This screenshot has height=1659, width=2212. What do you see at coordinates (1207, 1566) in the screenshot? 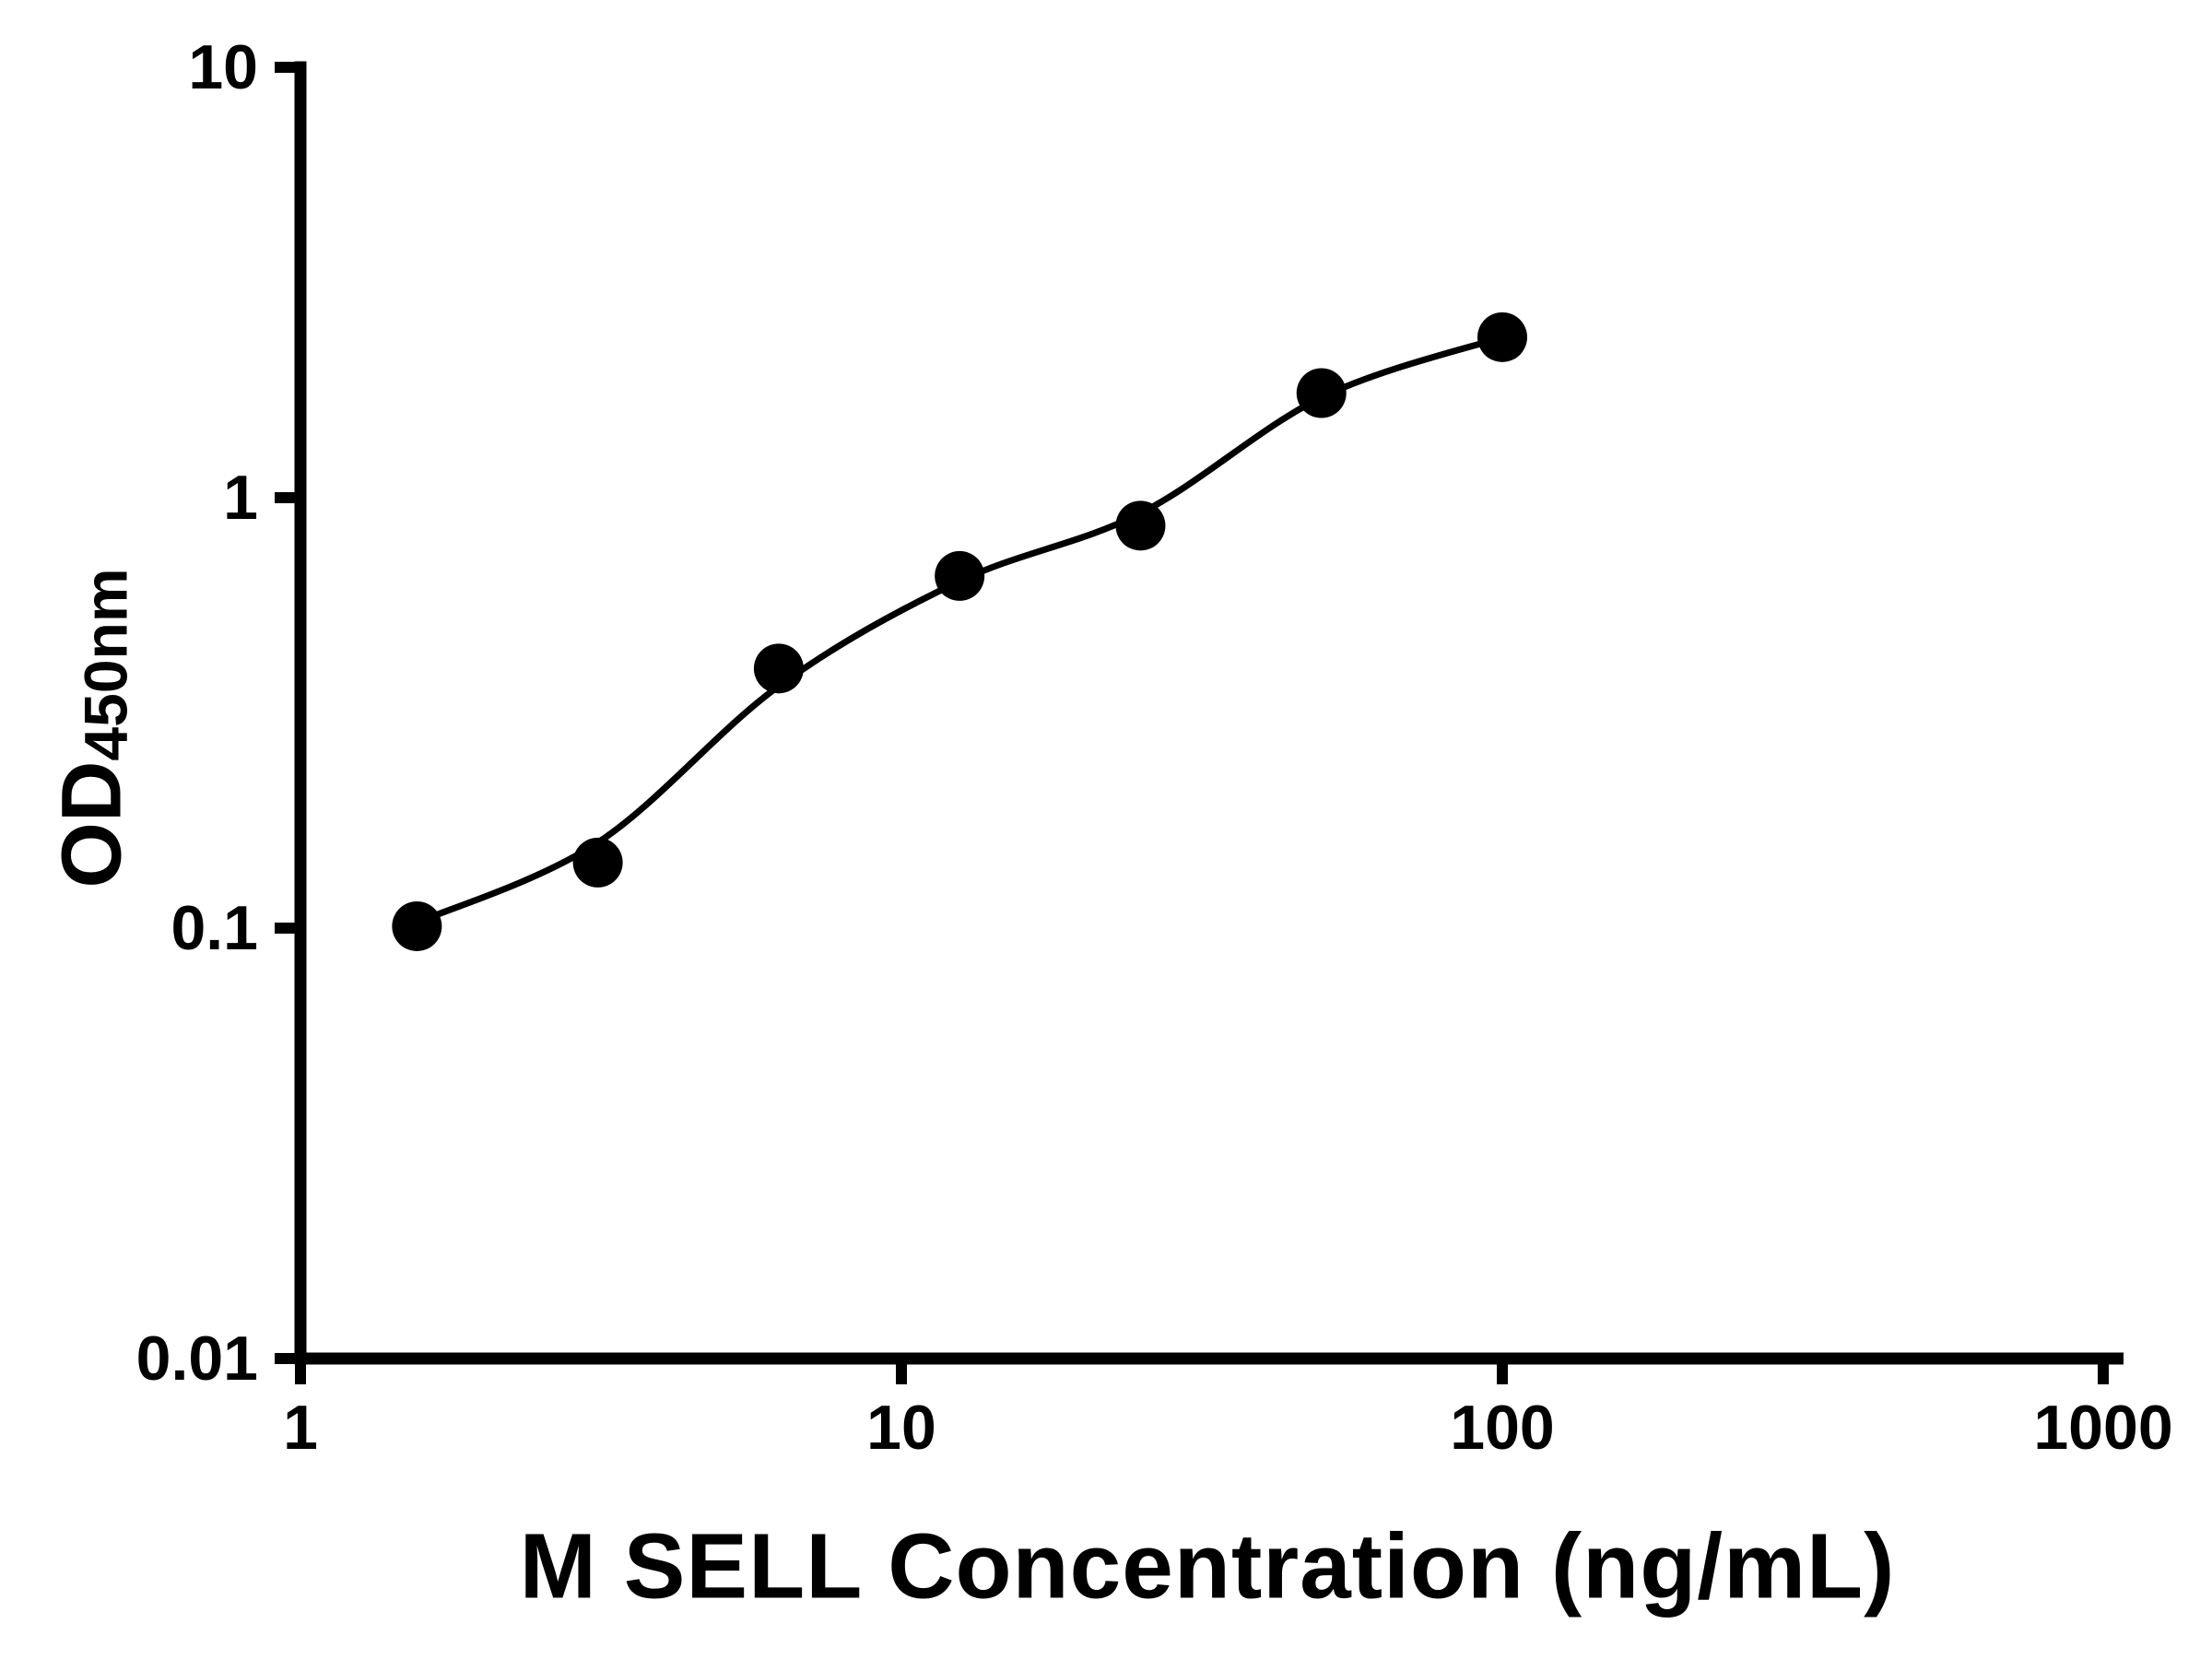
I see `x-axis-title: M SELL Concentration (ng/mL)` at bounding box center [1207, 1566].